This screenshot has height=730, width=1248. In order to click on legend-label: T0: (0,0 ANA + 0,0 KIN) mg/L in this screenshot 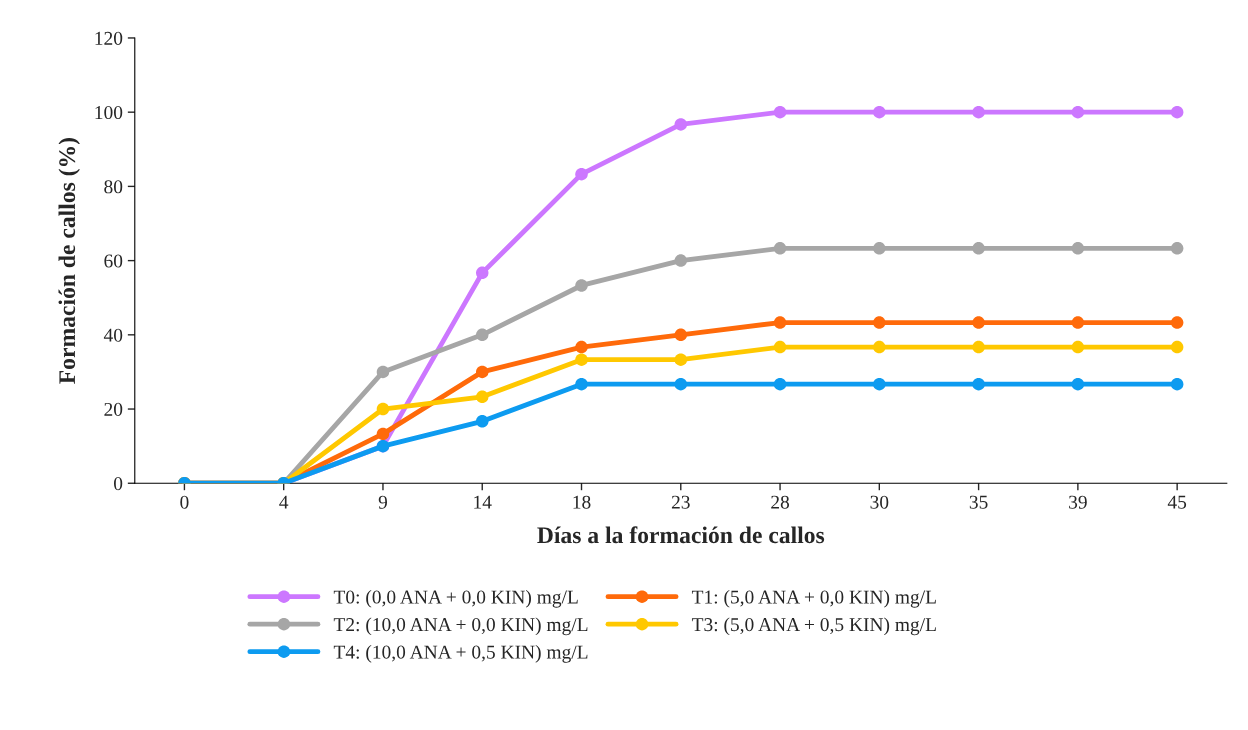, I will do `click(455, 598)`.